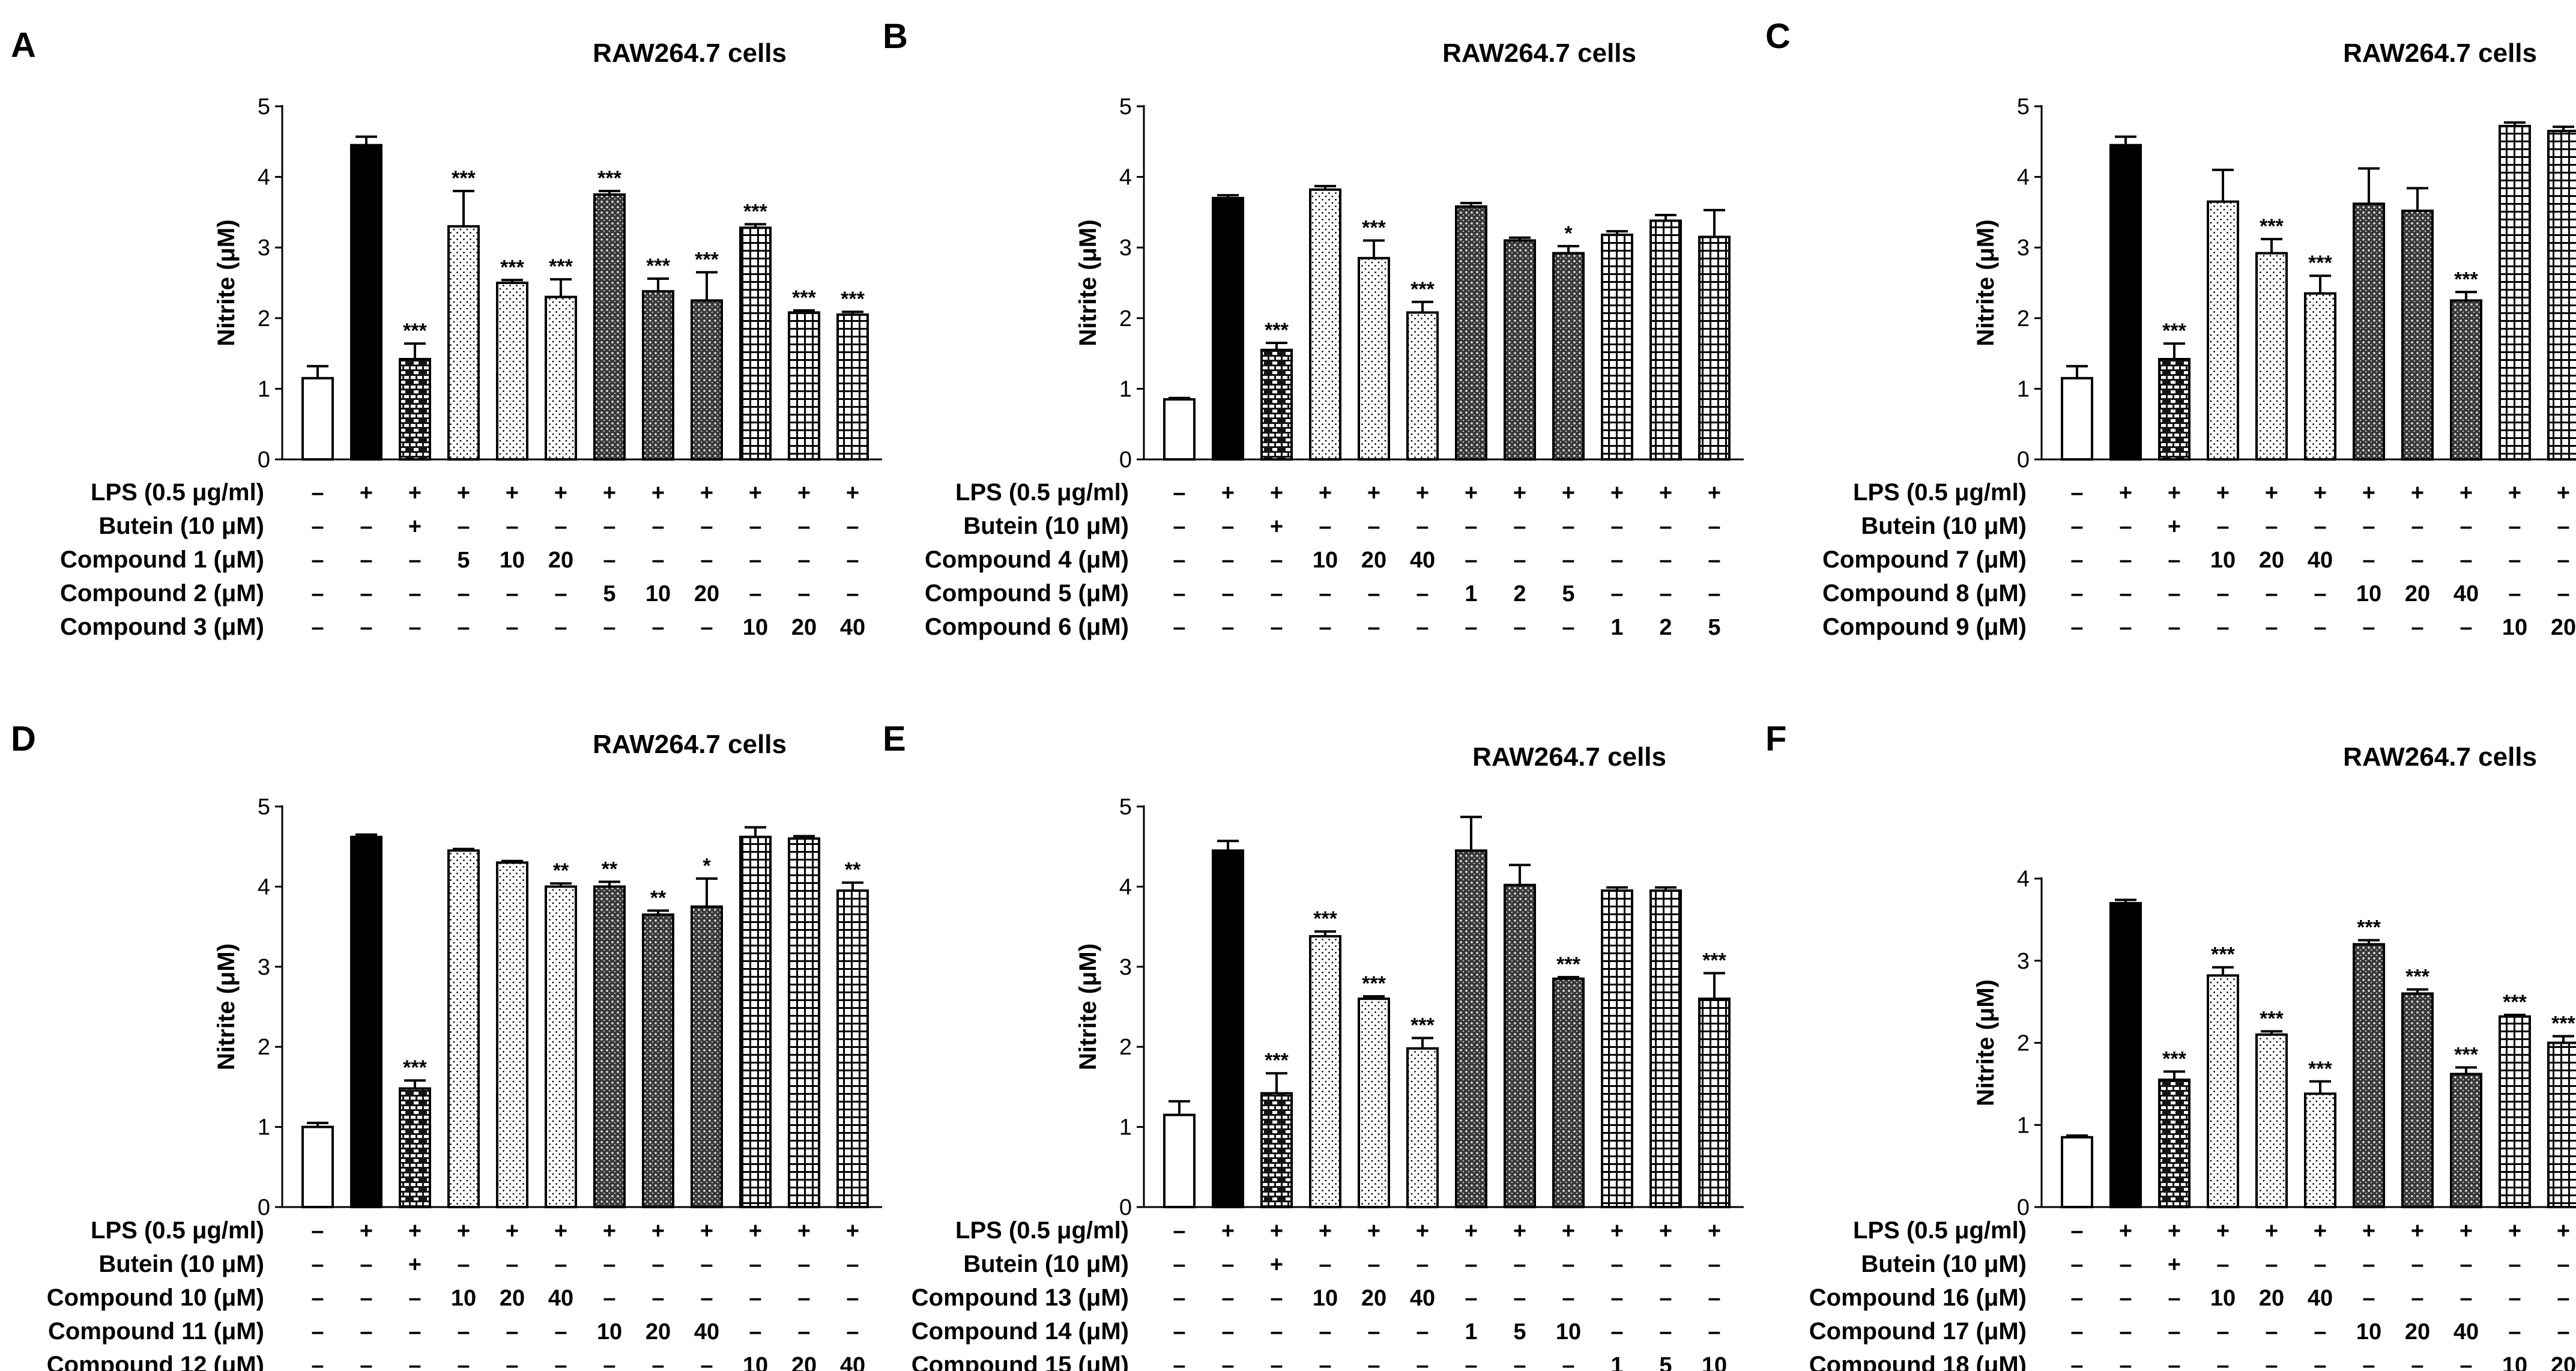  What do you see at coordinates (162, 627) in the screenshot?
I see `treatment-row-label: Compound 3 (μM)` at bounding box center [162, 627].